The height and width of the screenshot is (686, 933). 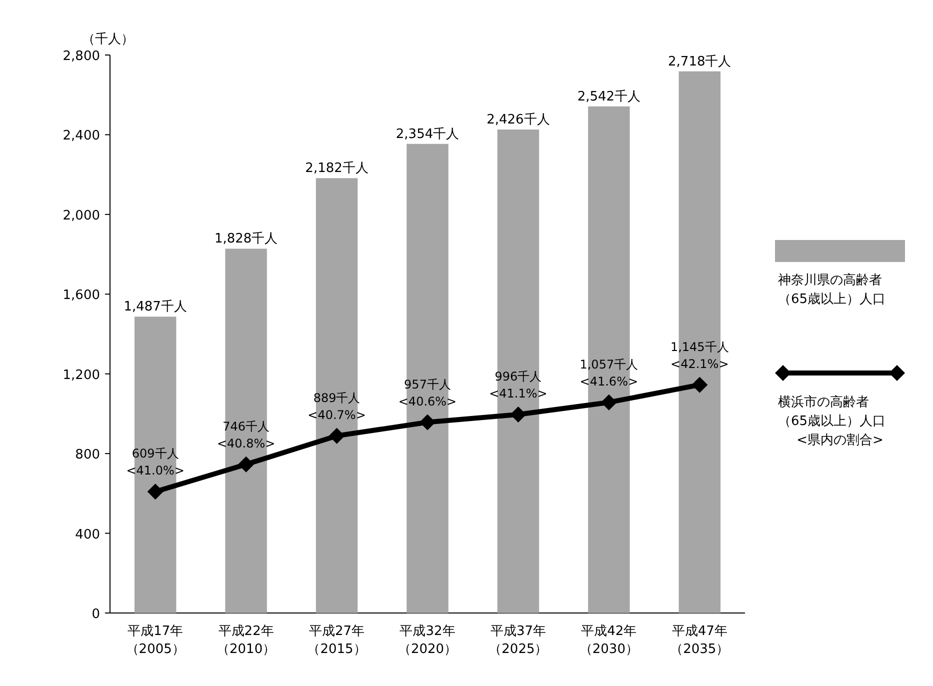 I want to click on data-label: 2,426千人, so click(x=518, y=120).